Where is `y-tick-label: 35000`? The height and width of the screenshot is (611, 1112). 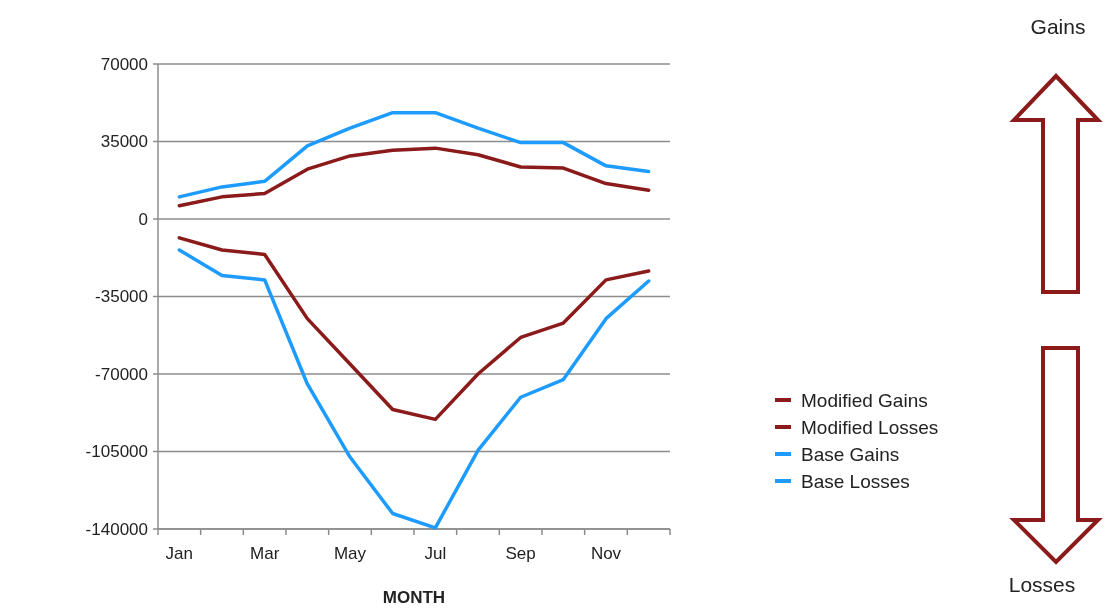
y-tick-label: 35000 is located at coordinates (124, 142).